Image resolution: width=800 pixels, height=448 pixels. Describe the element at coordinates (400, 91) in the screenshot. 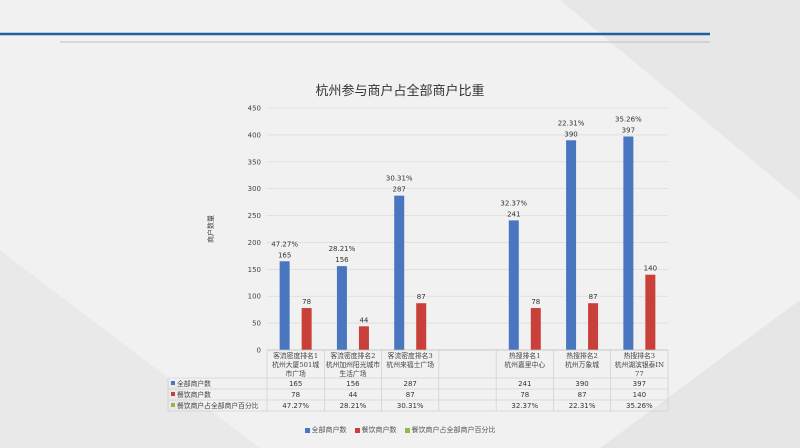

I see `chart-title: 杭州参与商户占全部商户比重` at that location.